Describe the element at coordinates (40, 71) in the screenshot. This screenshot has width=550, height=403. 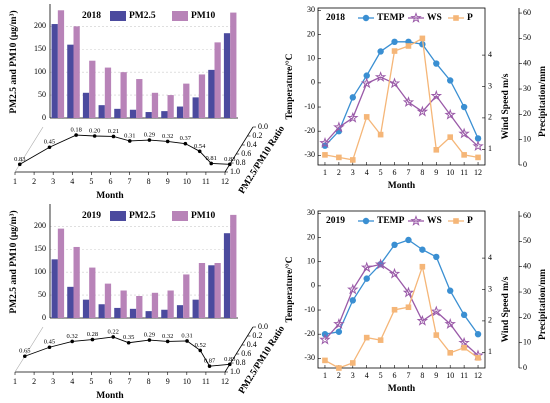
I see `y-tick-label: 100` at that location.